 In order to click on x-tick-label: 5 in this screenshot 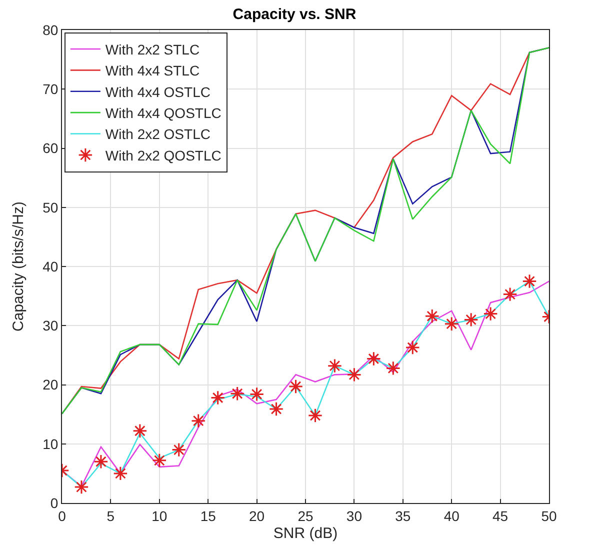, I will do `click(110, 516)`.